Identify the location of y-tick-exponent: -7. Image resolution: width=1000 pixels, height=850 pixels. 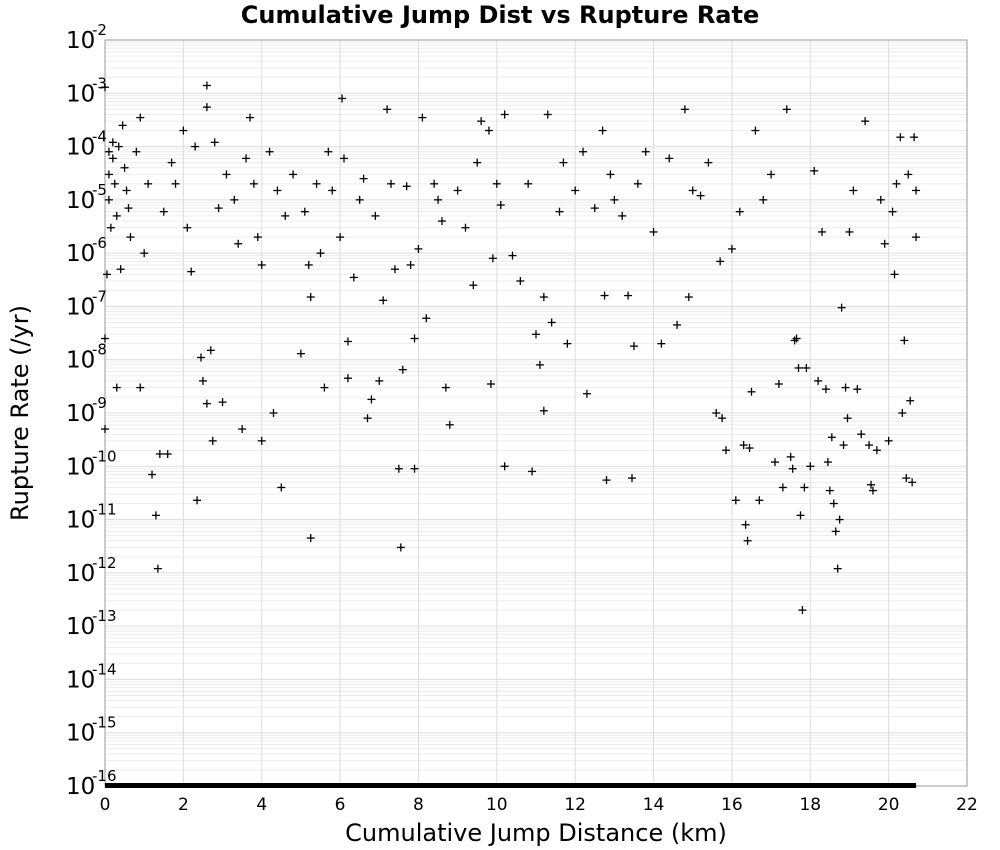
(99, 296).